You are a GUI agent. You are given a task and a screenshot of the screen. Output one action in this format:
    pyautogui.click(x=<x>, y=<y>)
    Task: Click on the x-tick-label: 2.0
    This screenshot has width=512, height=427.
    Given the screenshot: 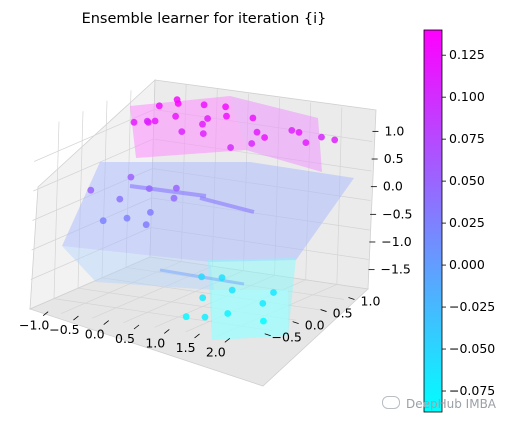 What is the action you would take?
    pyautogui.click(x=216, y=351)
    